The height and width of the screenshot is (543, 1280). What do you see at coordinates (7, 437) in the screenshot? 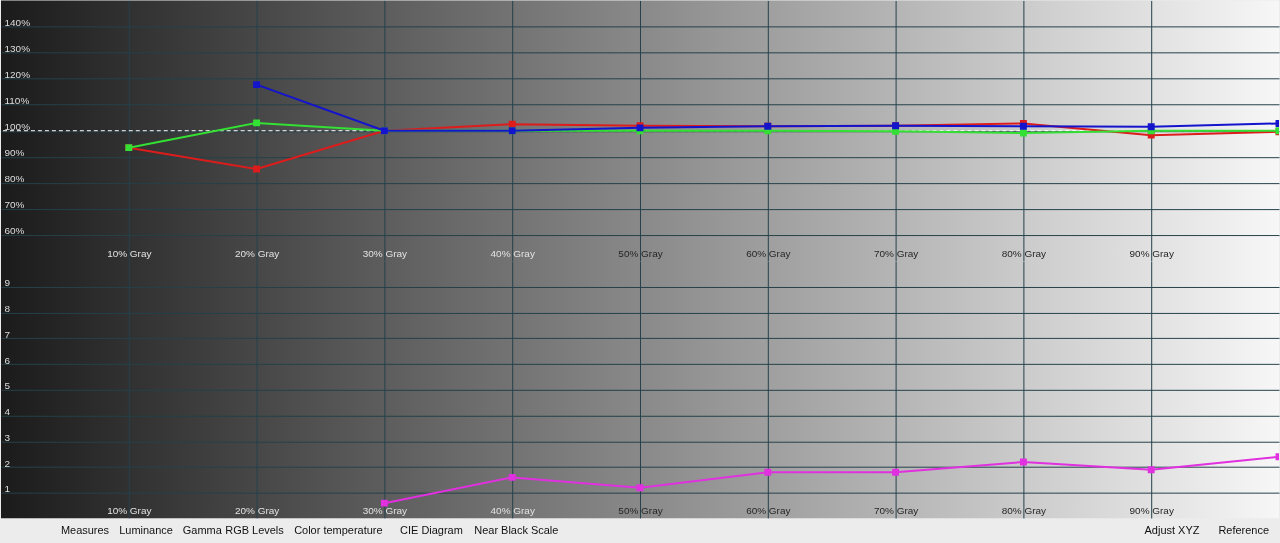
I see `y-tick-label: 3` at bounding box center [7, 437].